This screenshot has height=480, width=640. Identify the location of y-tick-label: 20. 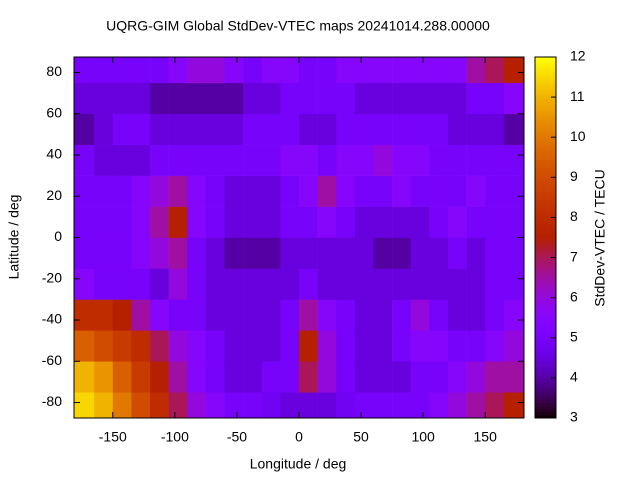
(54, 195).